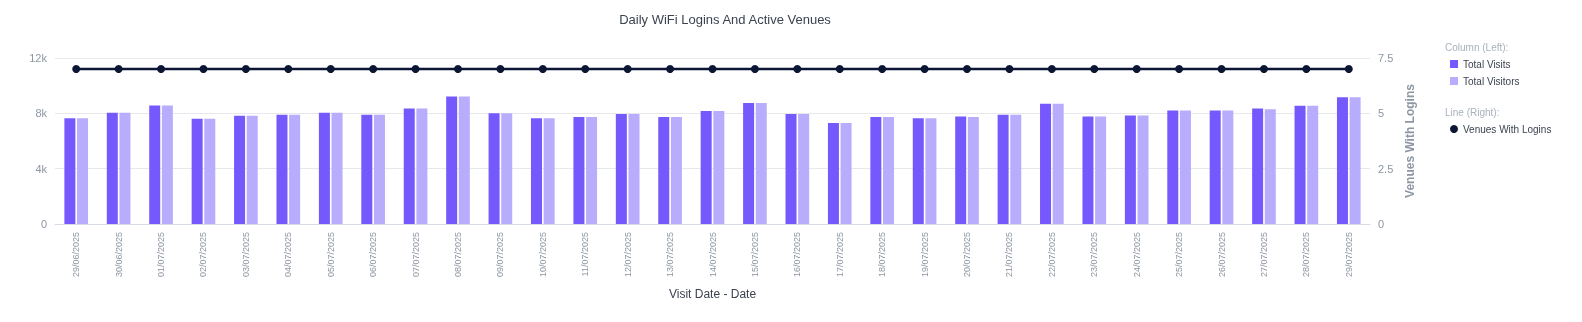 The image size is (1582, 322). What do you see at coordinates (1136, 255) in the screenshot?
I see `x-tick-label: 24/07/2025` at bounding box center [1136, 255].